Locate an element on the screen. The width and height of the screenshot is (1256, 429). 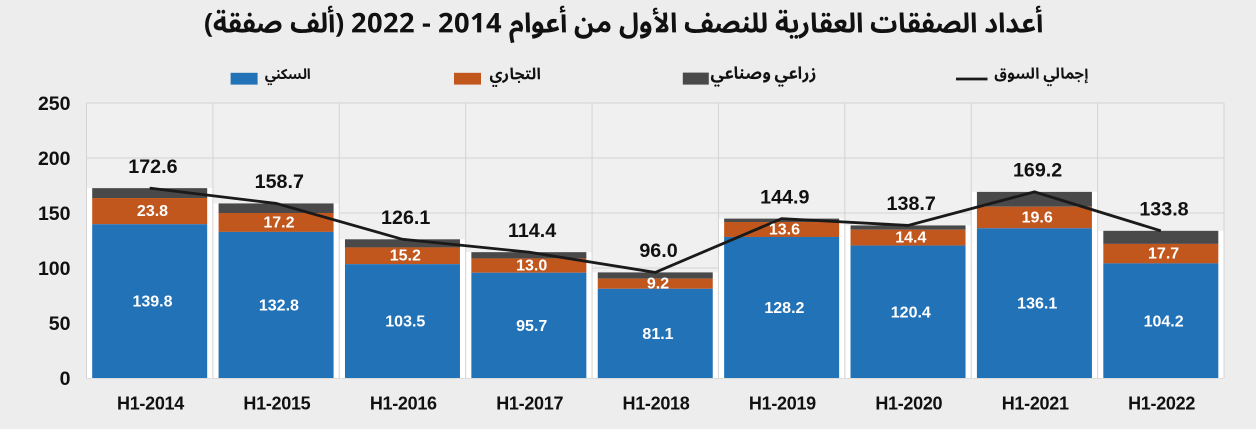
svg-text: 81.1 is located at coordinates (657, 334).